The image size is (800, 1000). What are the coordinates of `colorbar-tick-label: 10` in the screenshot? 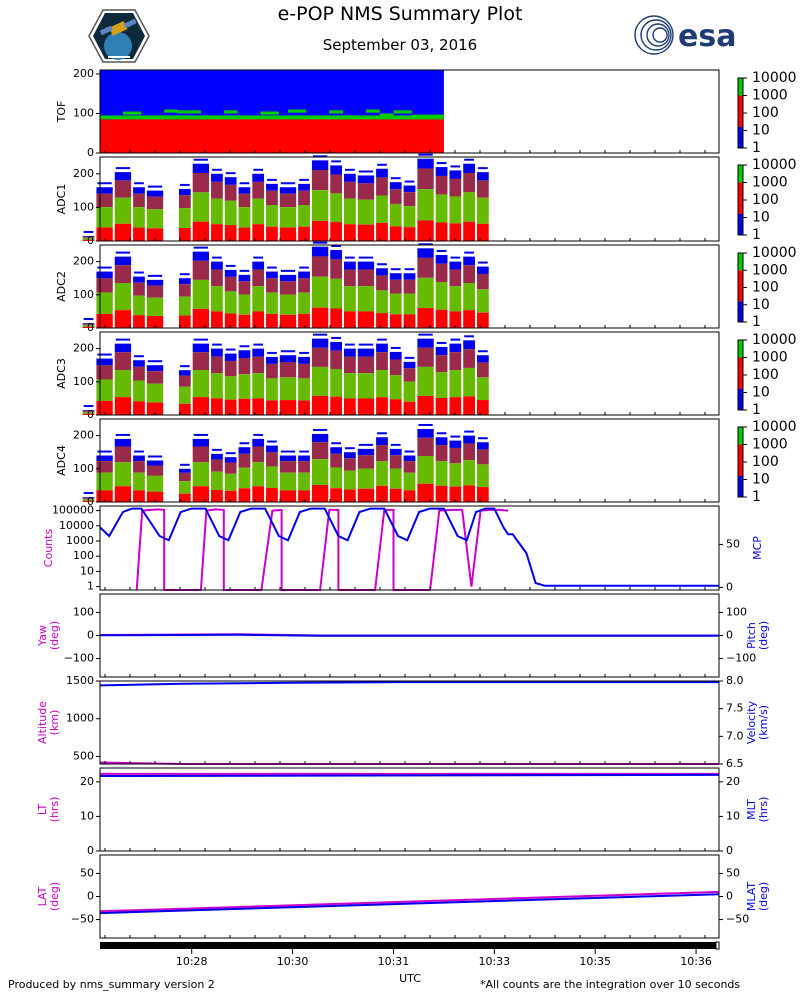 It's located at (761, 393).